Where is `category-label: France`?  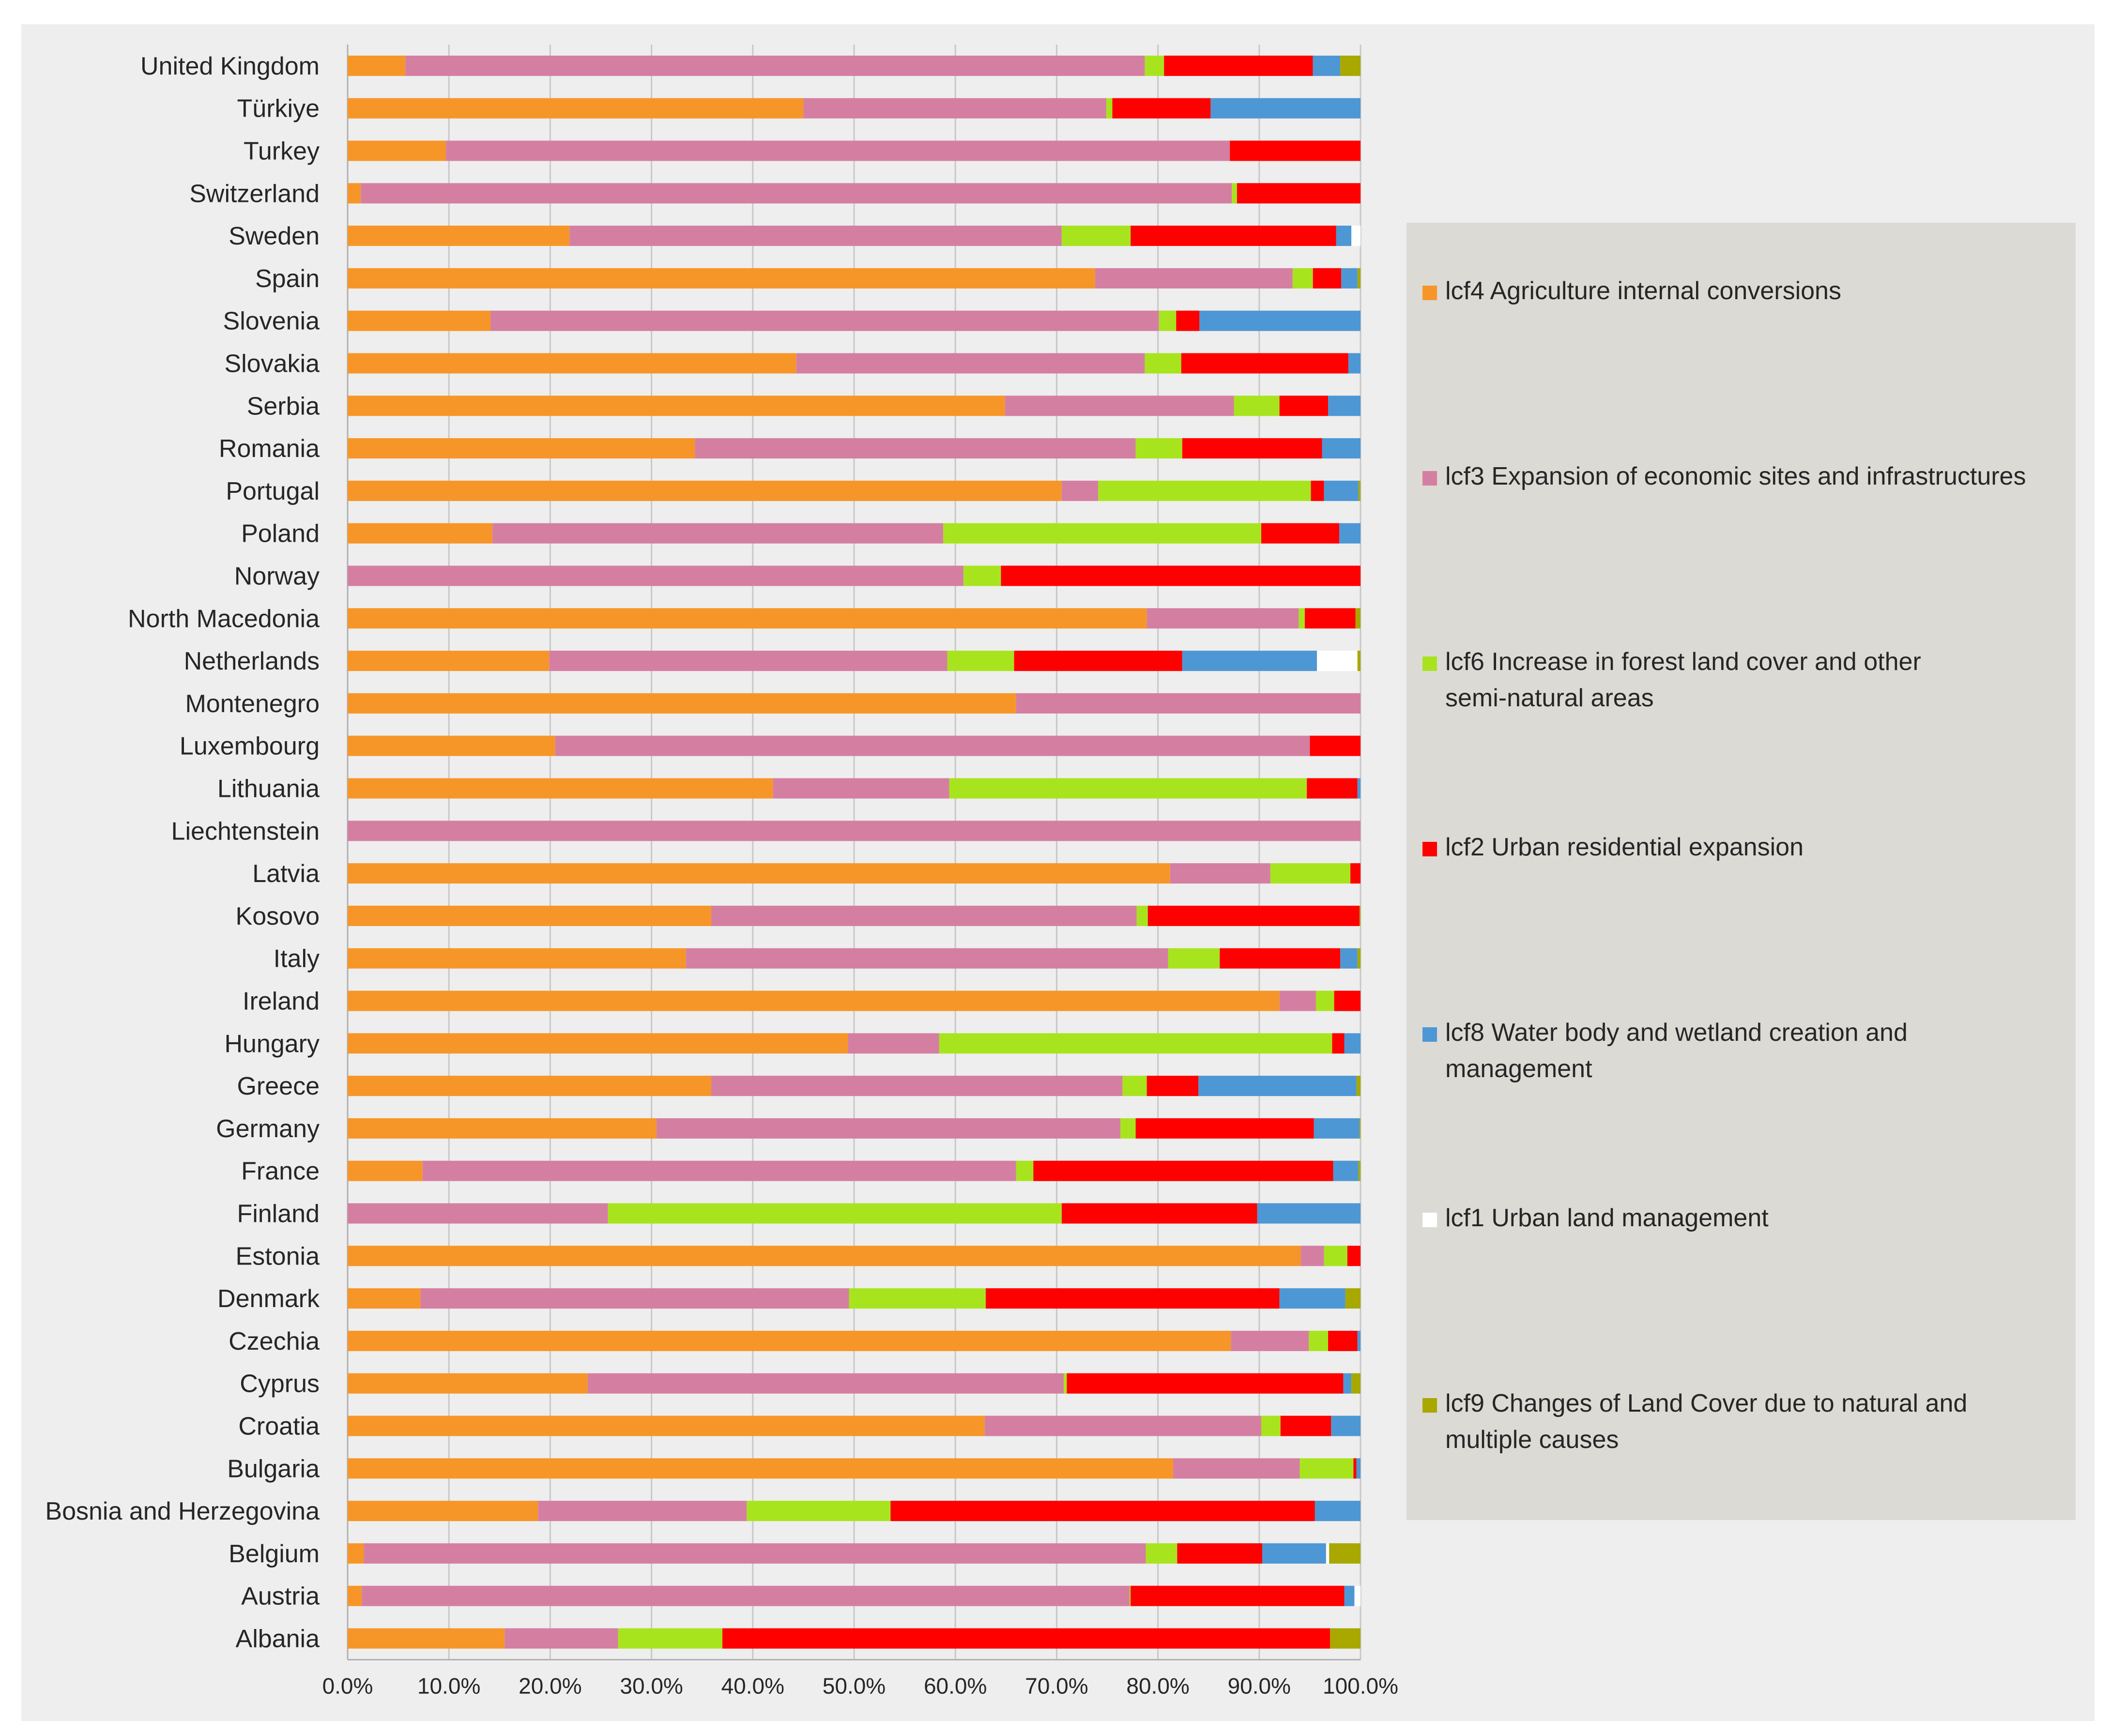
category-label: France is located at coordinates (280, 1171).